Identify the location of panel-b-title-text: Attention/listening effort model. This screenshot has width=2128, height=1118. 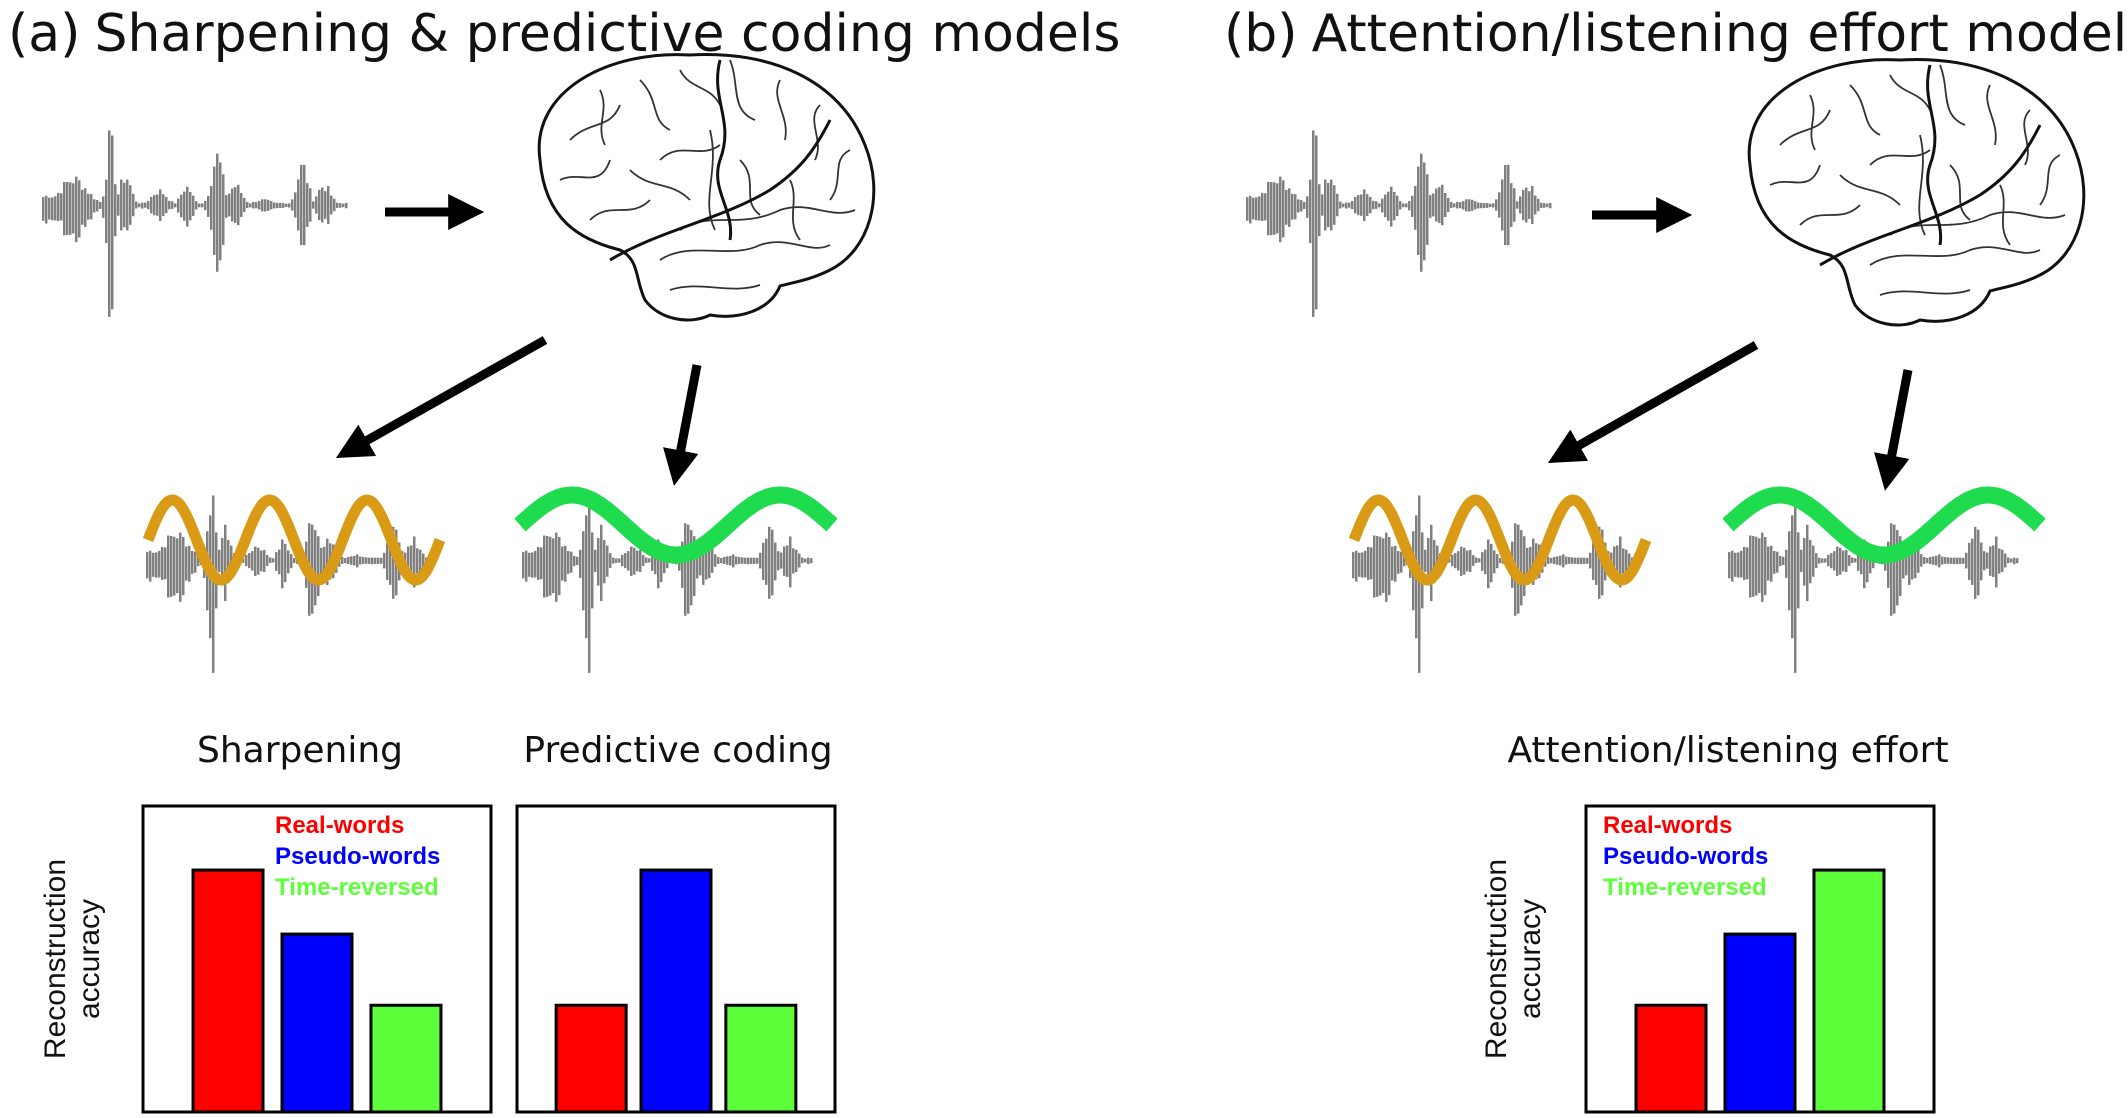
(1719, 34).